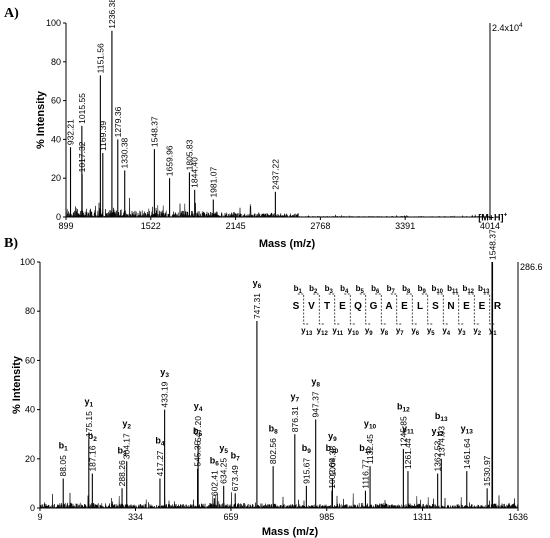 Image resolution: width=550 pixels, height=538 pixels. What do you see at coordinates (323, 331) in the screenshot?
I see `y-ion-marker: y12` at bounding box center [323, 331].